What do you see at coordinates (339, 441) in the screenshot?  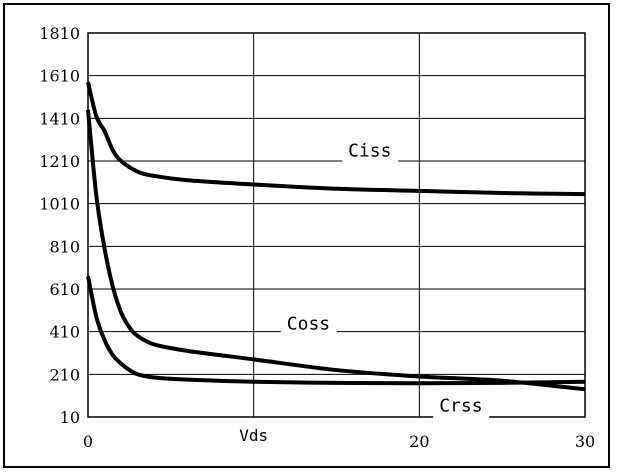 I see `x-tick-labels: 0 20 30` at bounding box center [339, 441].